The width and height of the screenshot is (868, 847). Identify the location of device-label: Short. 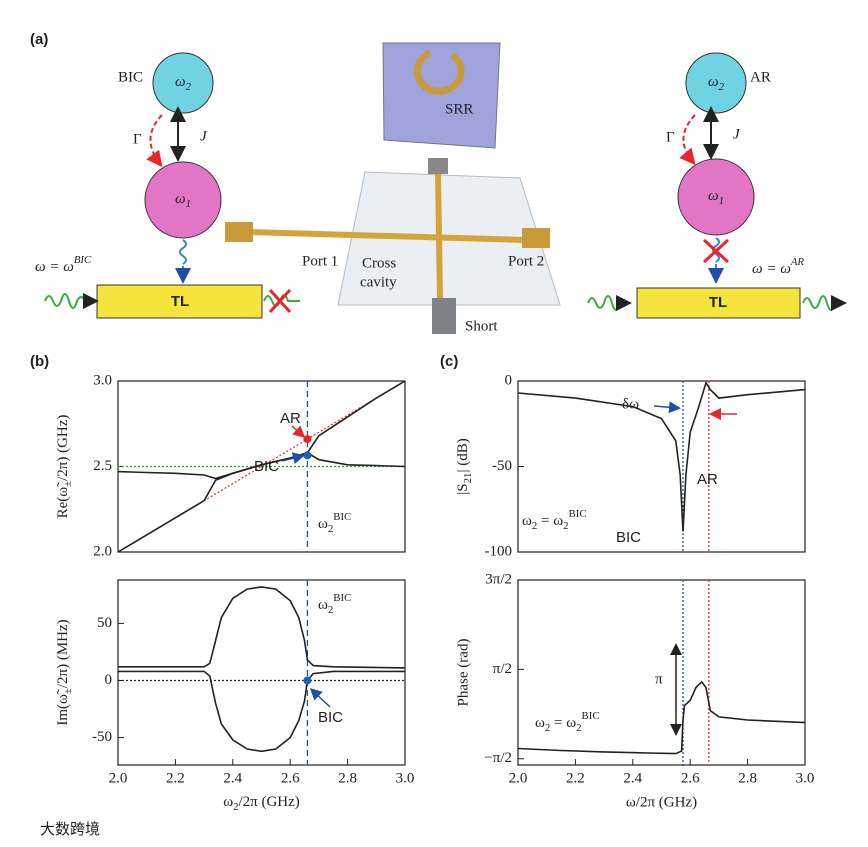
(481, 326).